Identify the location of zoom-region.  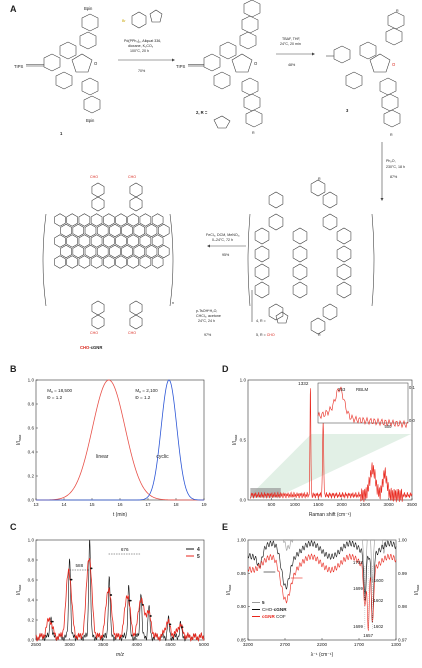
(265, 493).